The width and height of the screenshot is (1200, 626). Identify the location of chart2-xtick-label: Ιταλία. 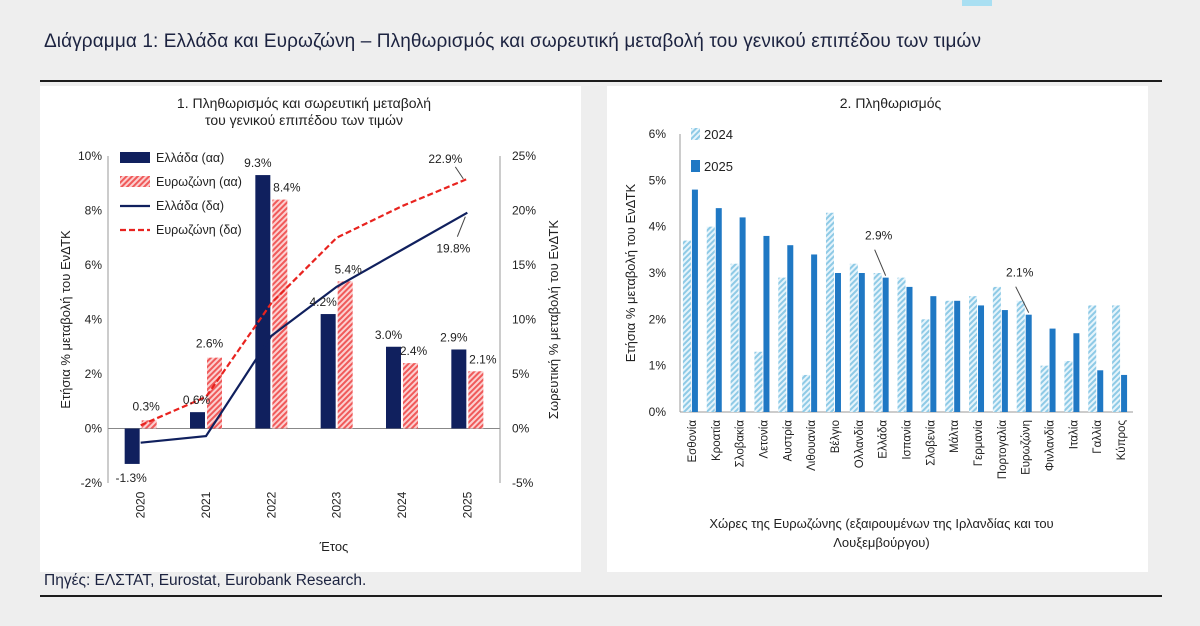
(1074, 435).